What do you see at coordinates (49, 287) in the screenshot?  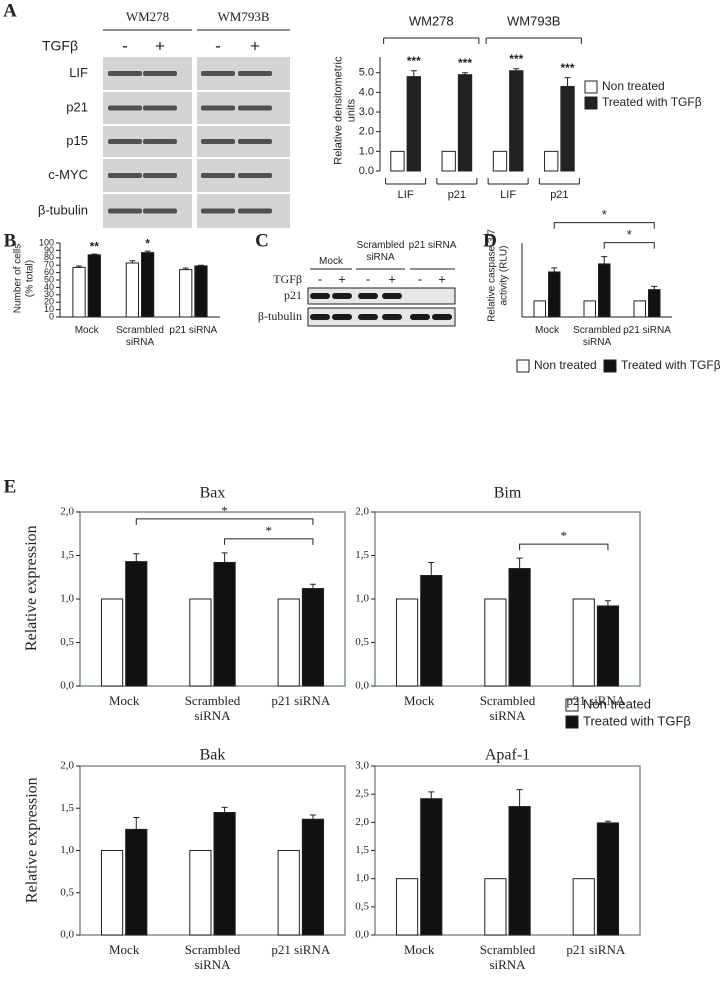 I see `y-tick-label: 40` at bounding box center [49, 287].